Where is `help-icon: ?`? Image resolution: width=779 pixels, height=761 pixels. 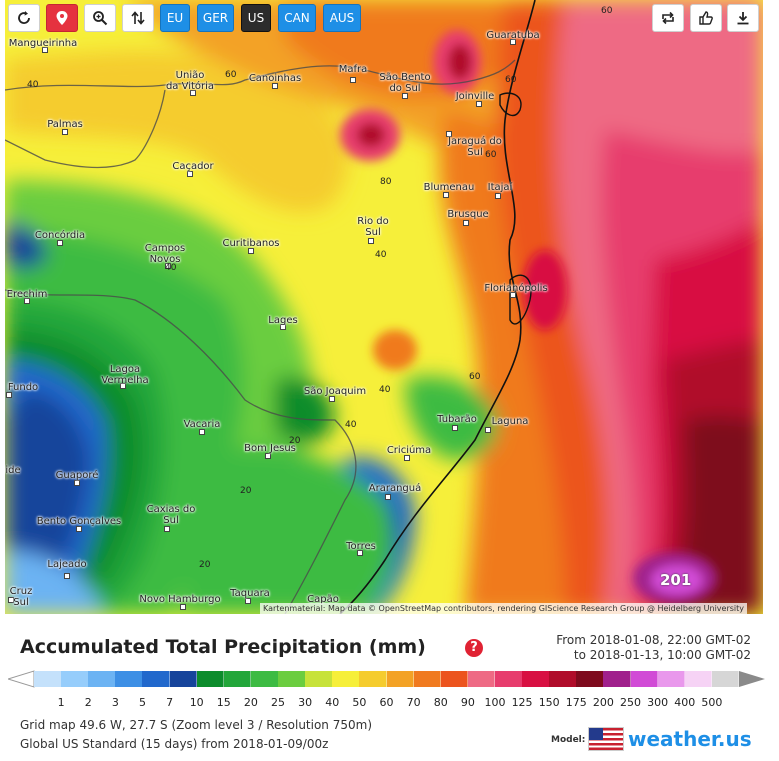
help-icon: ? is located at coordinates (474, 648).